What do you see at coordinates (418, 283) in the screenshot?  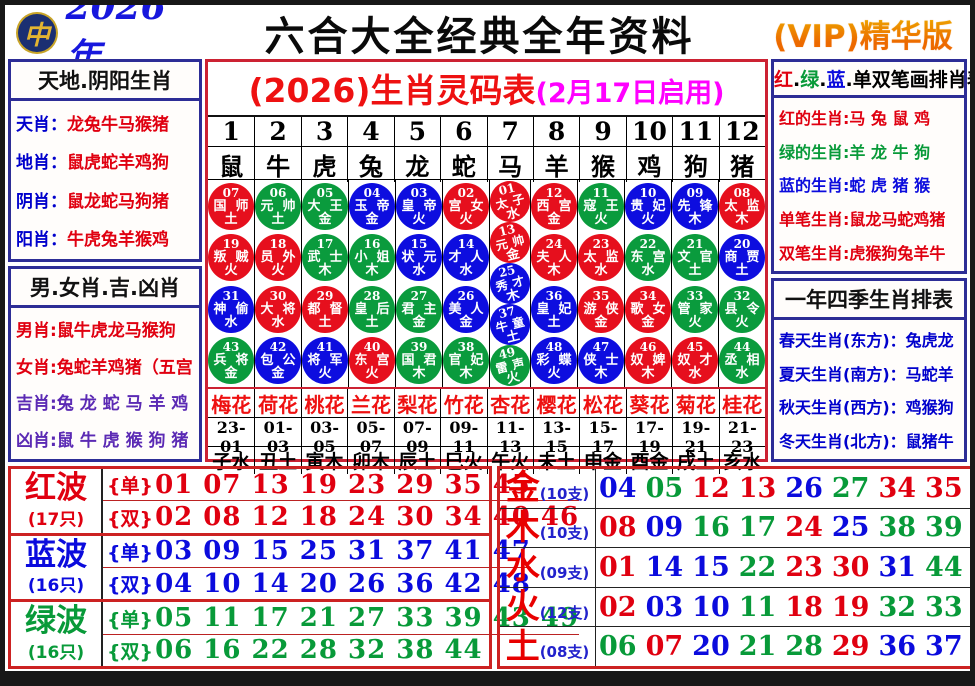 I see `ball-column: 03 皇帝火 15 状元水 27 君主金 39 国君木` at bounding box center [418, 283].